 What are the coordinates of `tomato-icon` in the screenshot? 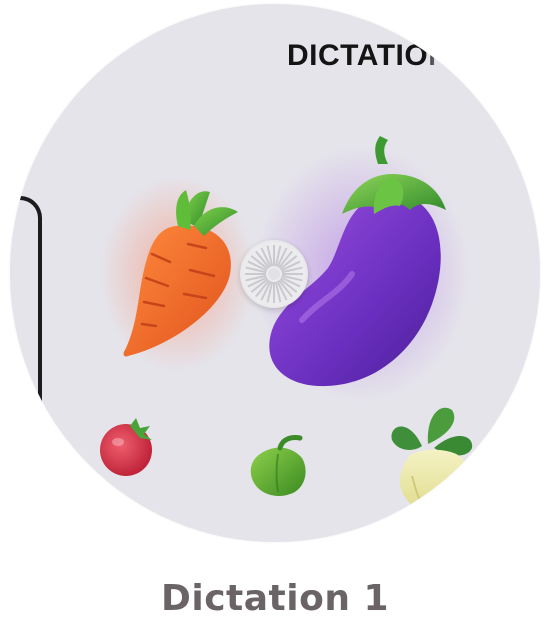 It's located at (130, 447).